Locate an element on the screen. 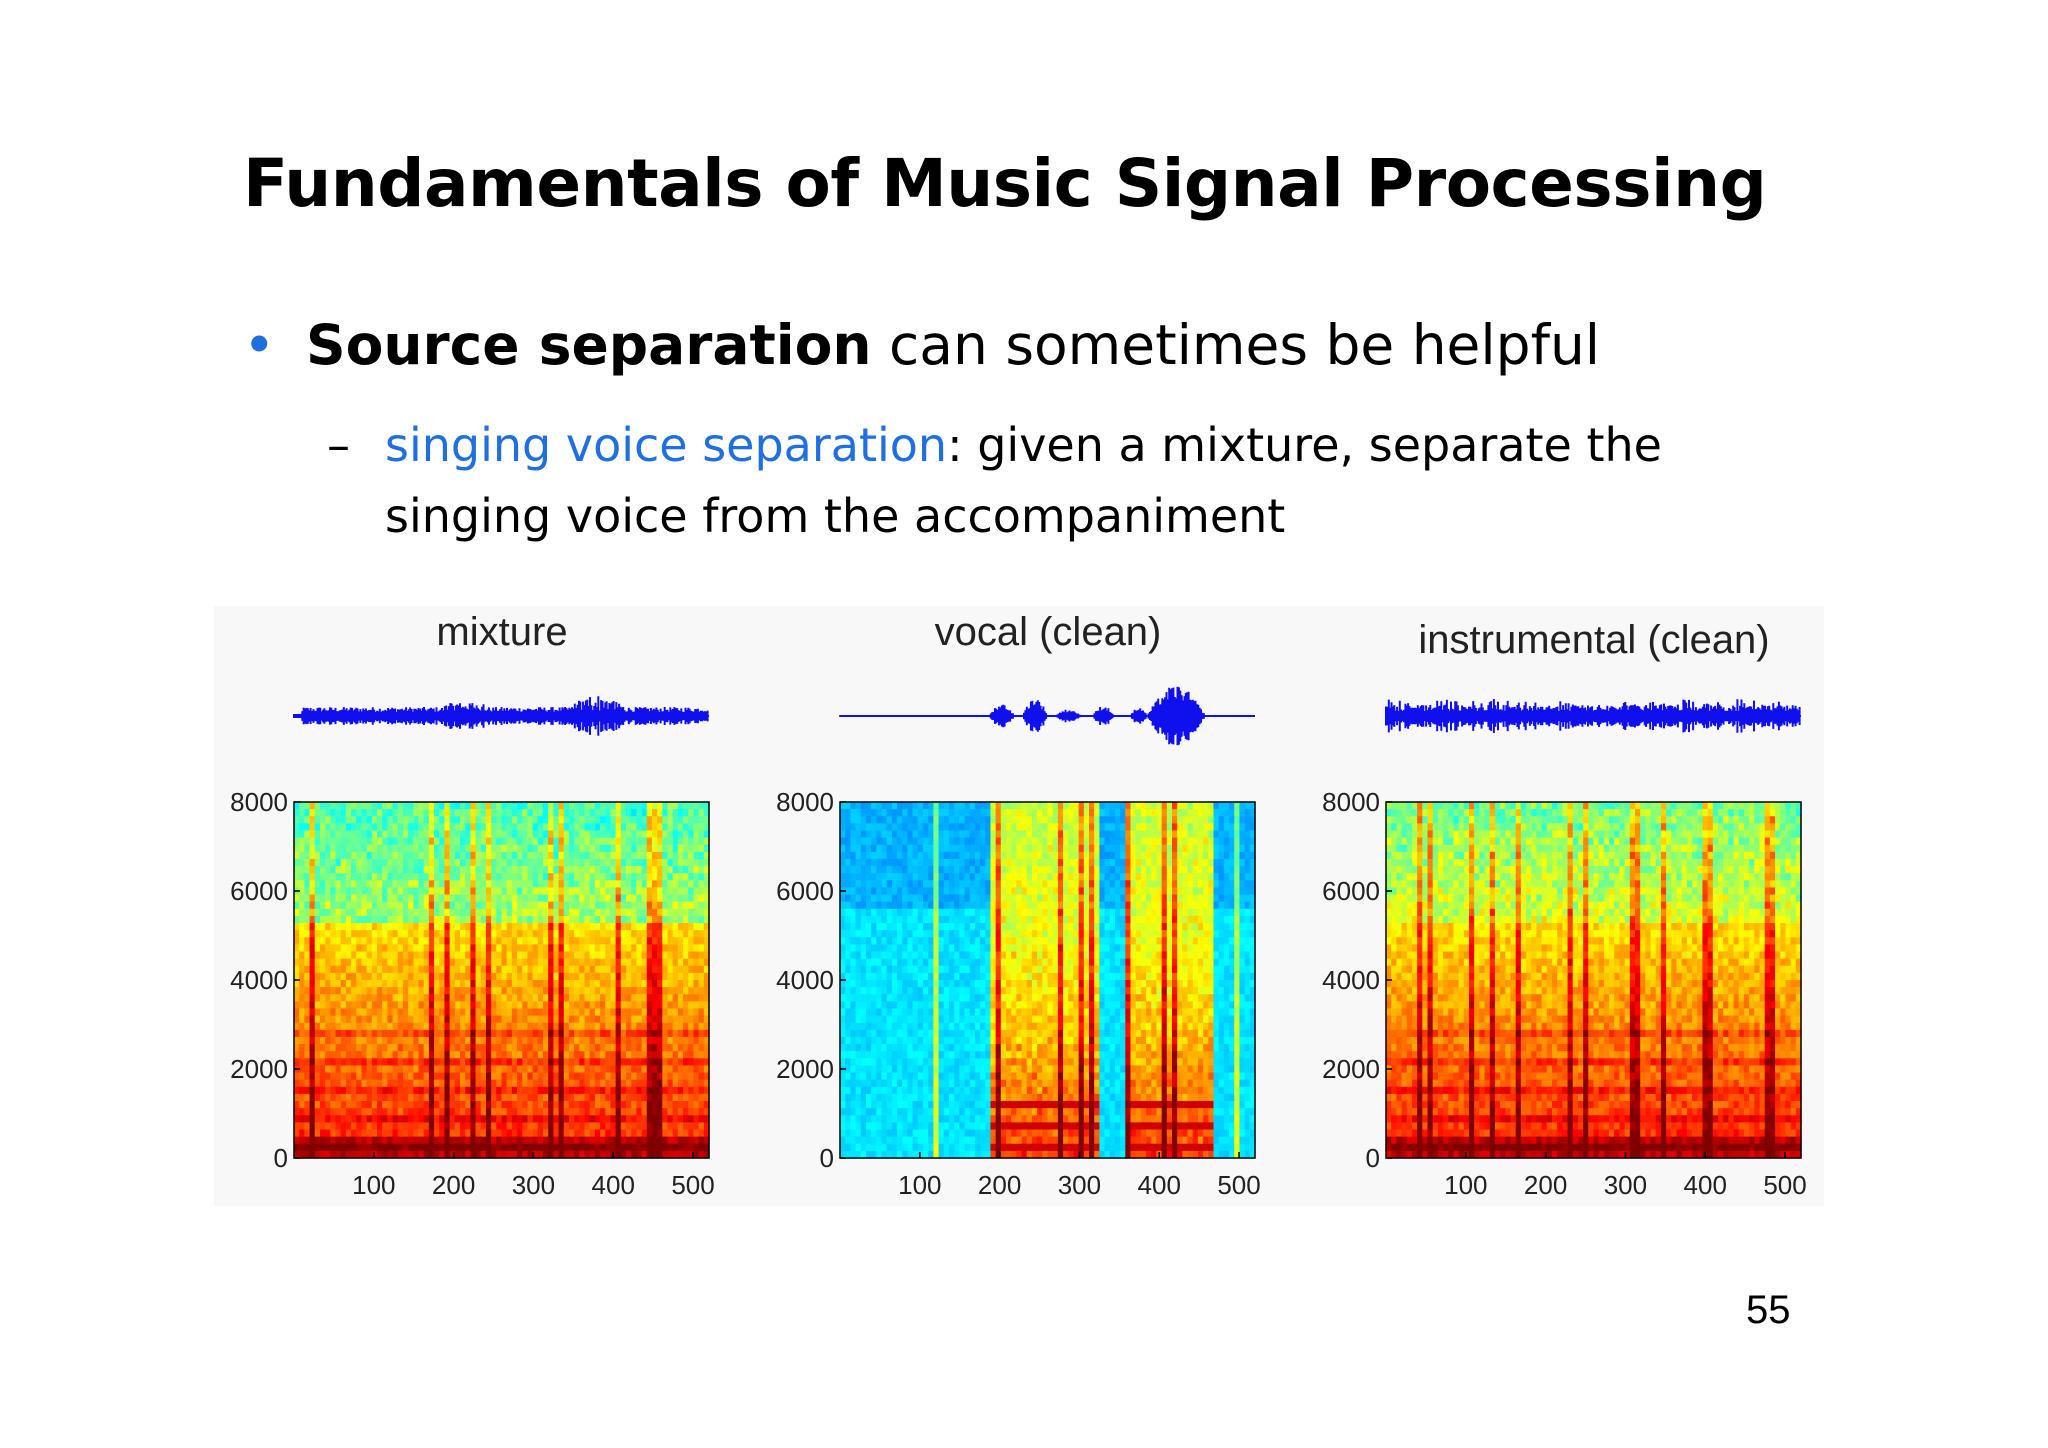 This screenshot has width=2048, height=1448. spectrogram-image-mixture is located at coordinates (502, 980).